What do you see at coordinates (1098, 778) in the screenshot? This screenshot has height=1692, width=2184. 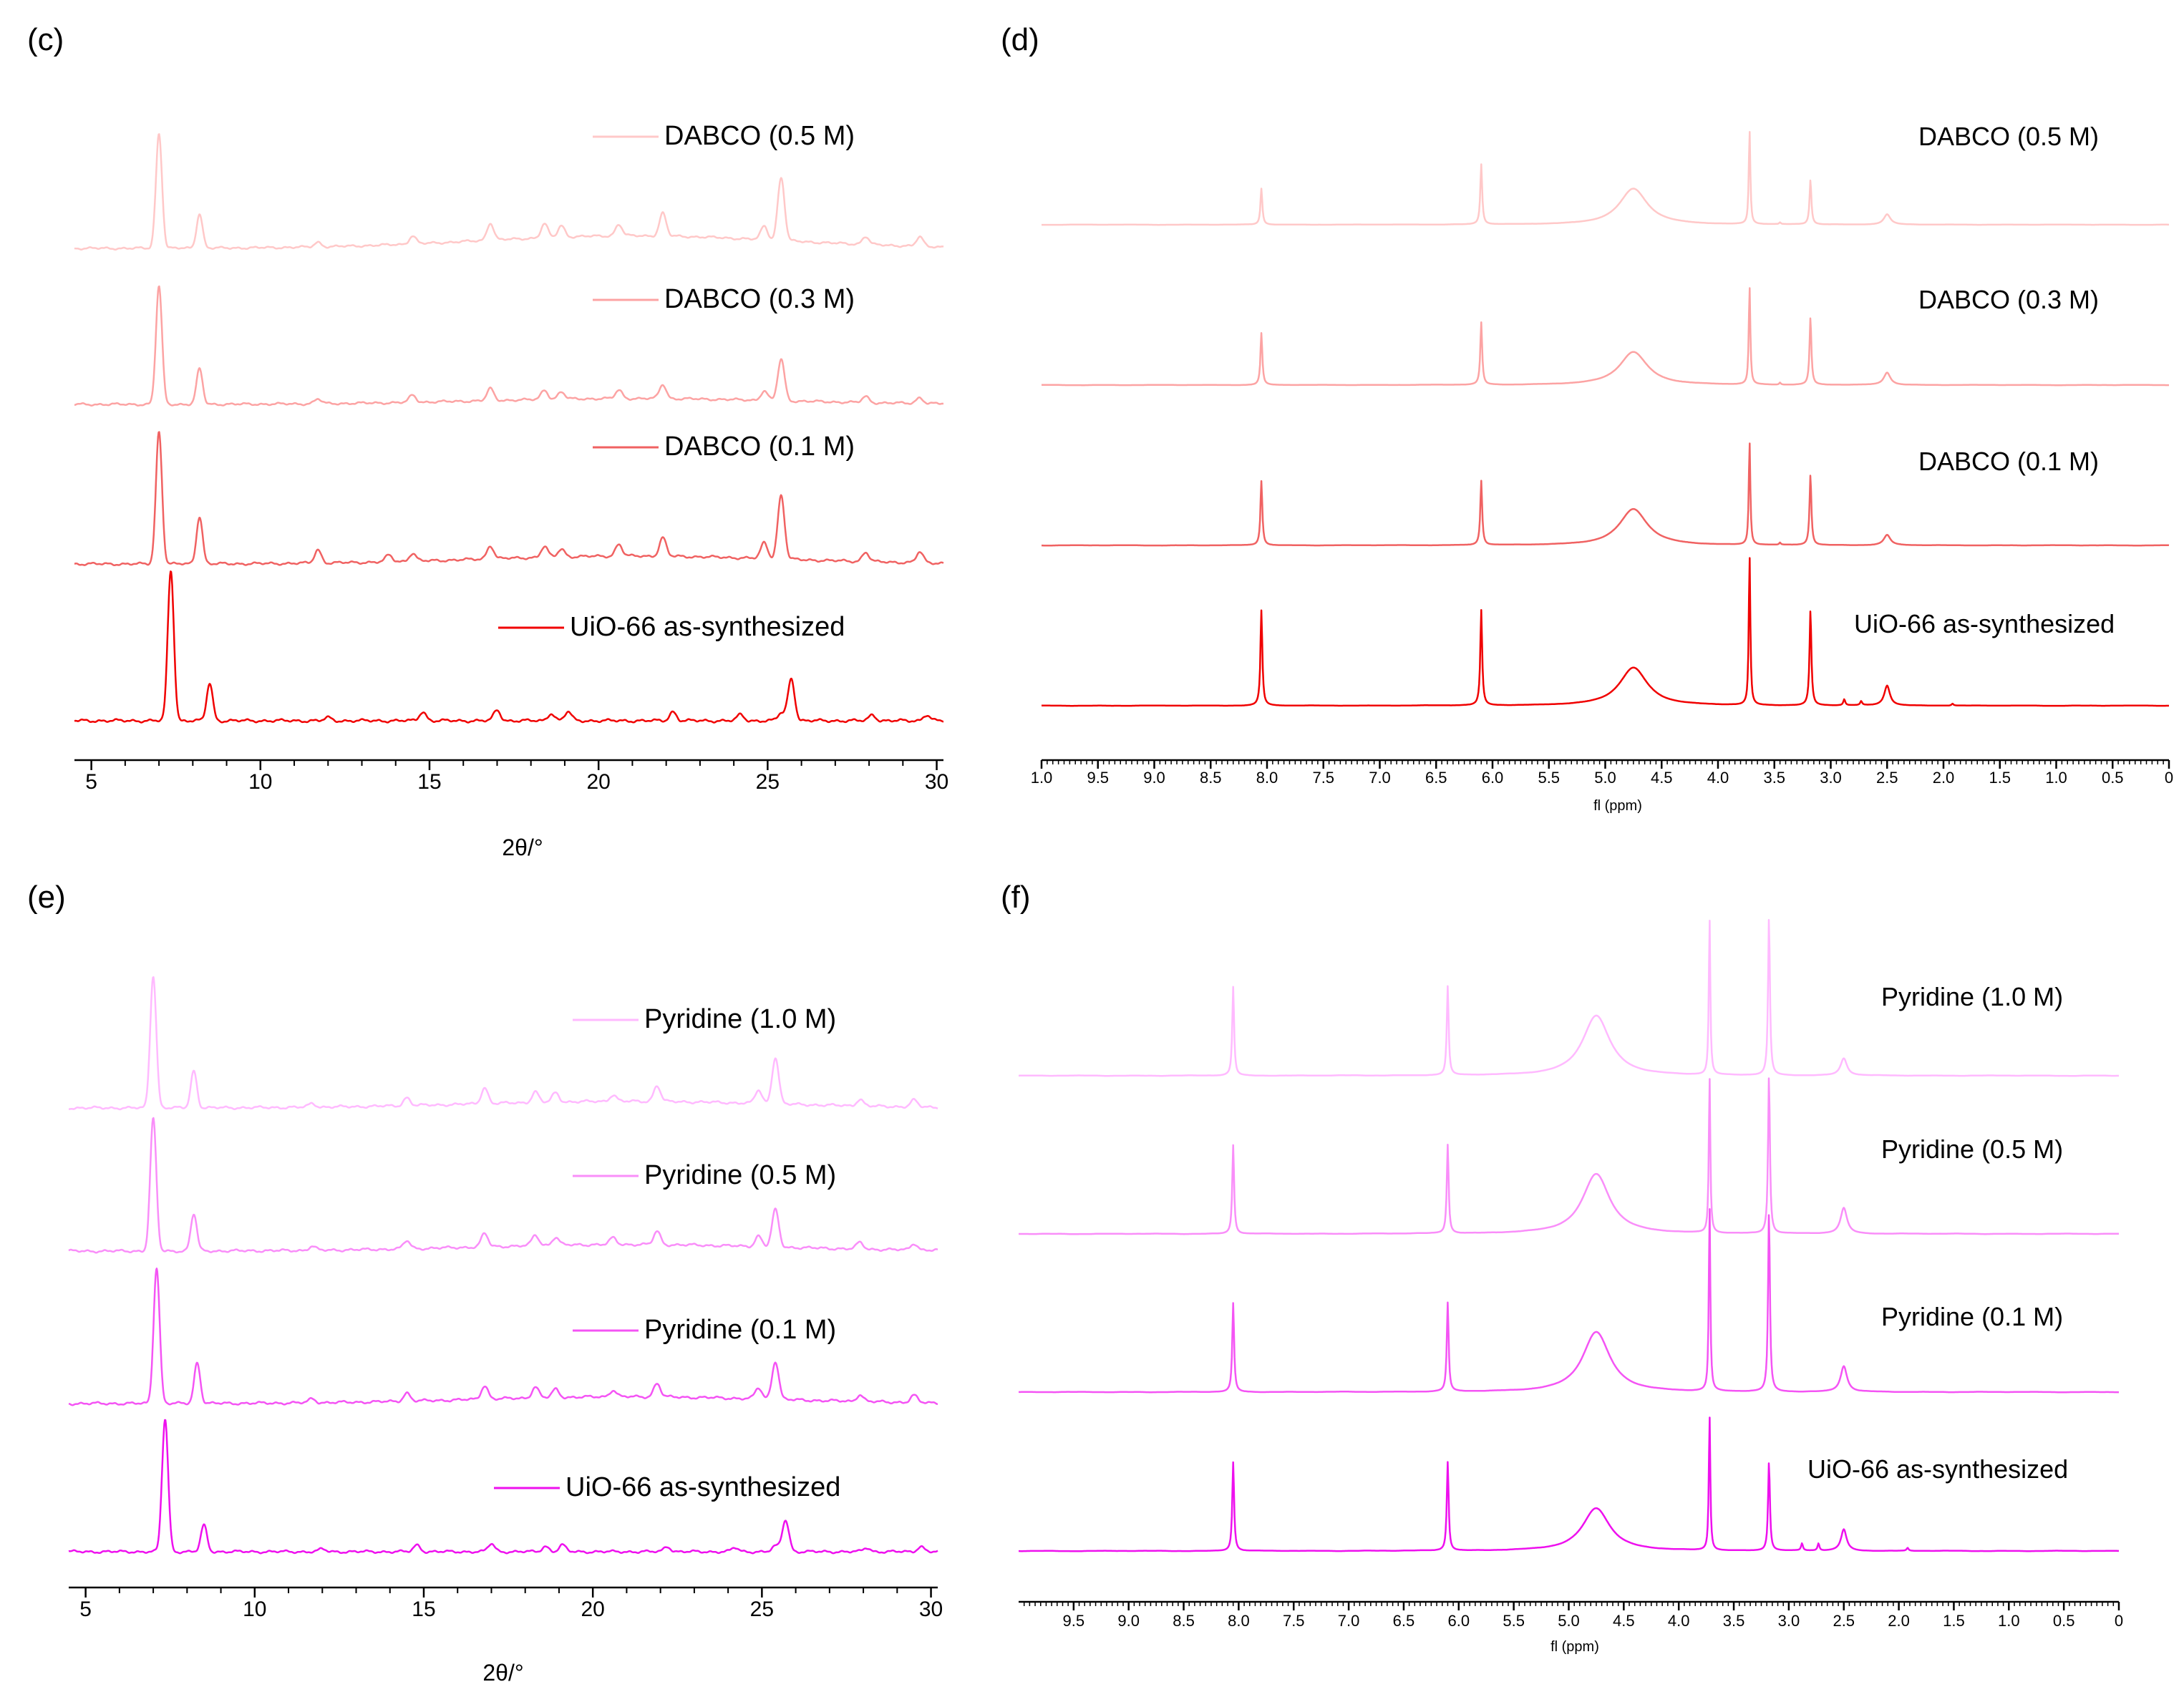 I see `x-tick-label-d: 9.5` at bounding box center [1098, 778].